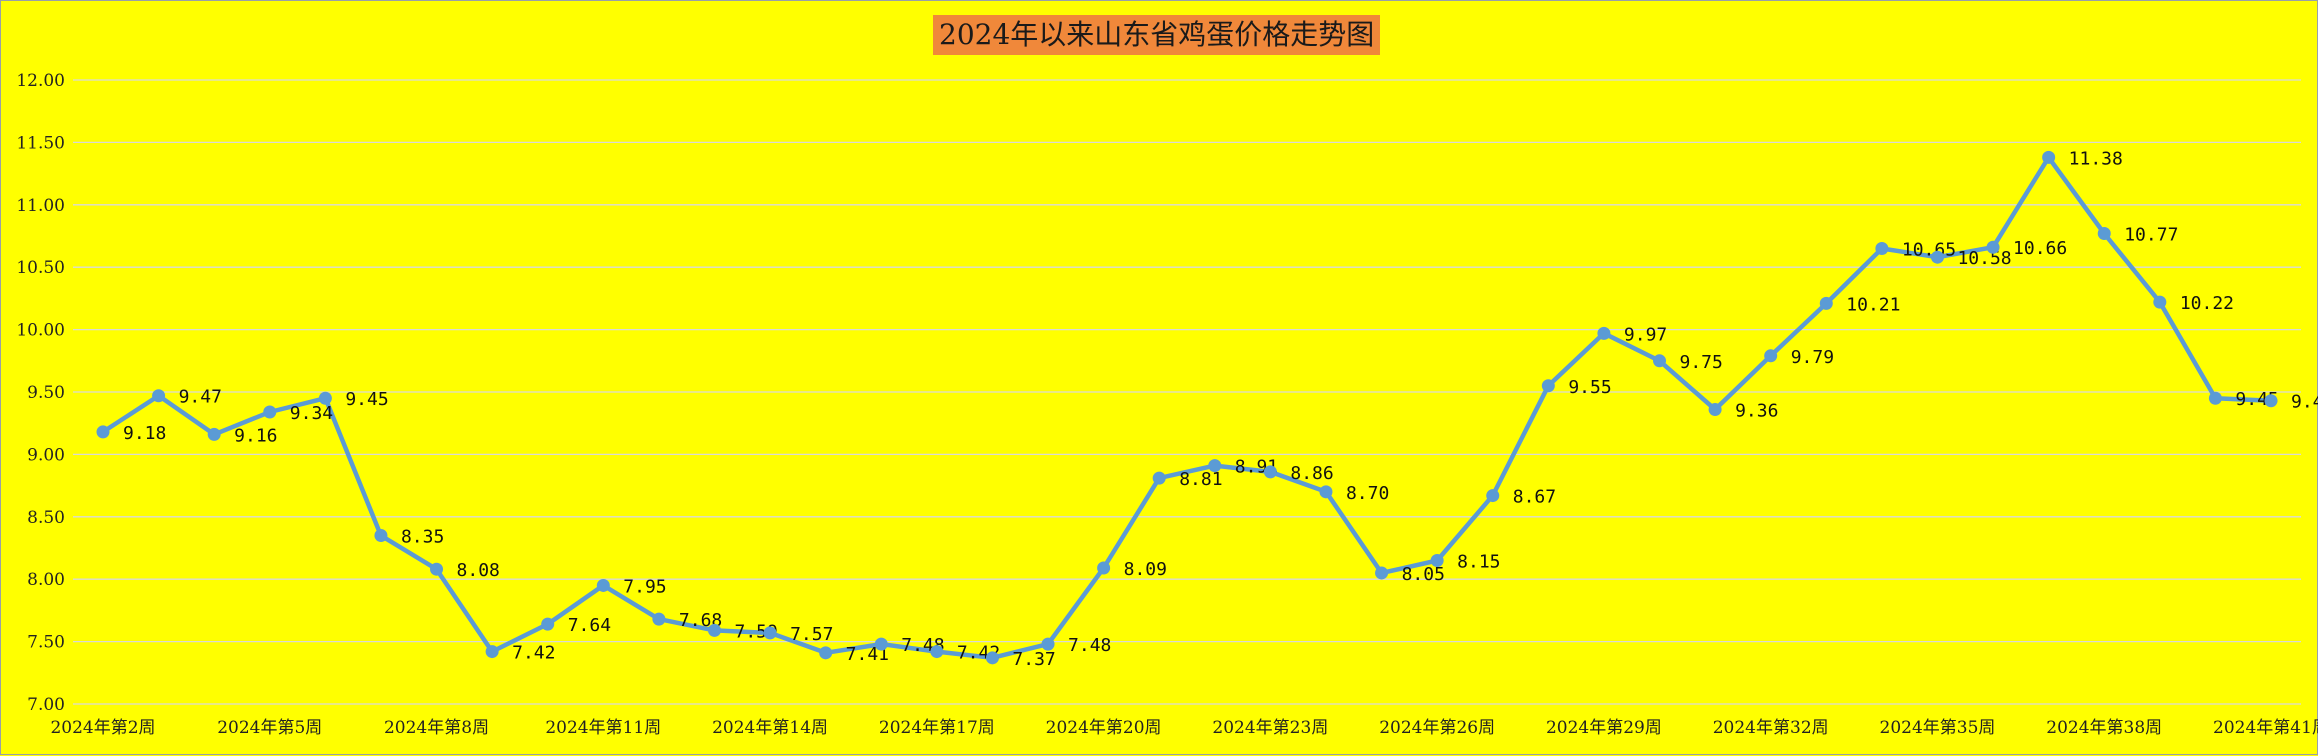 The image size is (2318, 756). I want to click on data-label: 9.45, so click(366, 399).